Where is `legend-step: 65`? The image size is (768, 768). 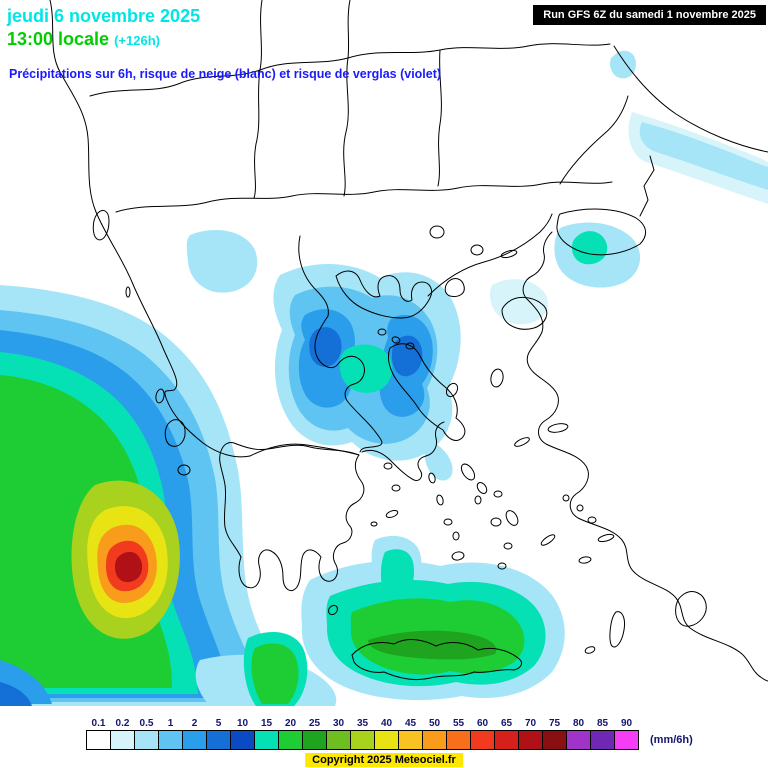
legend-step: 65 is located at coordinates (506, 734).